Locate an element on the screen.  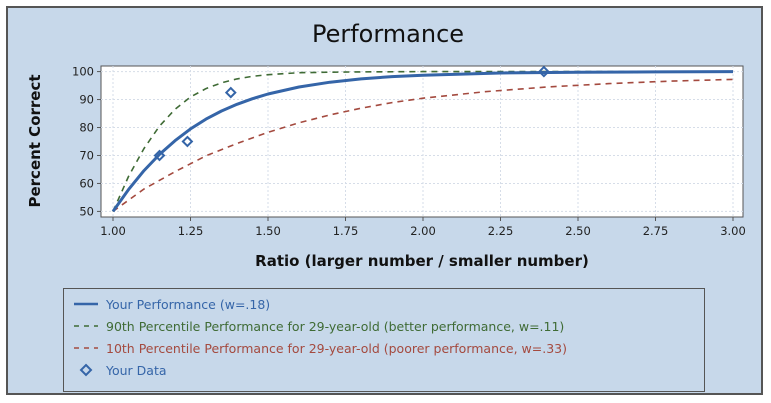
x-tick-label: 1.75 is located at coordinates (346, 231).